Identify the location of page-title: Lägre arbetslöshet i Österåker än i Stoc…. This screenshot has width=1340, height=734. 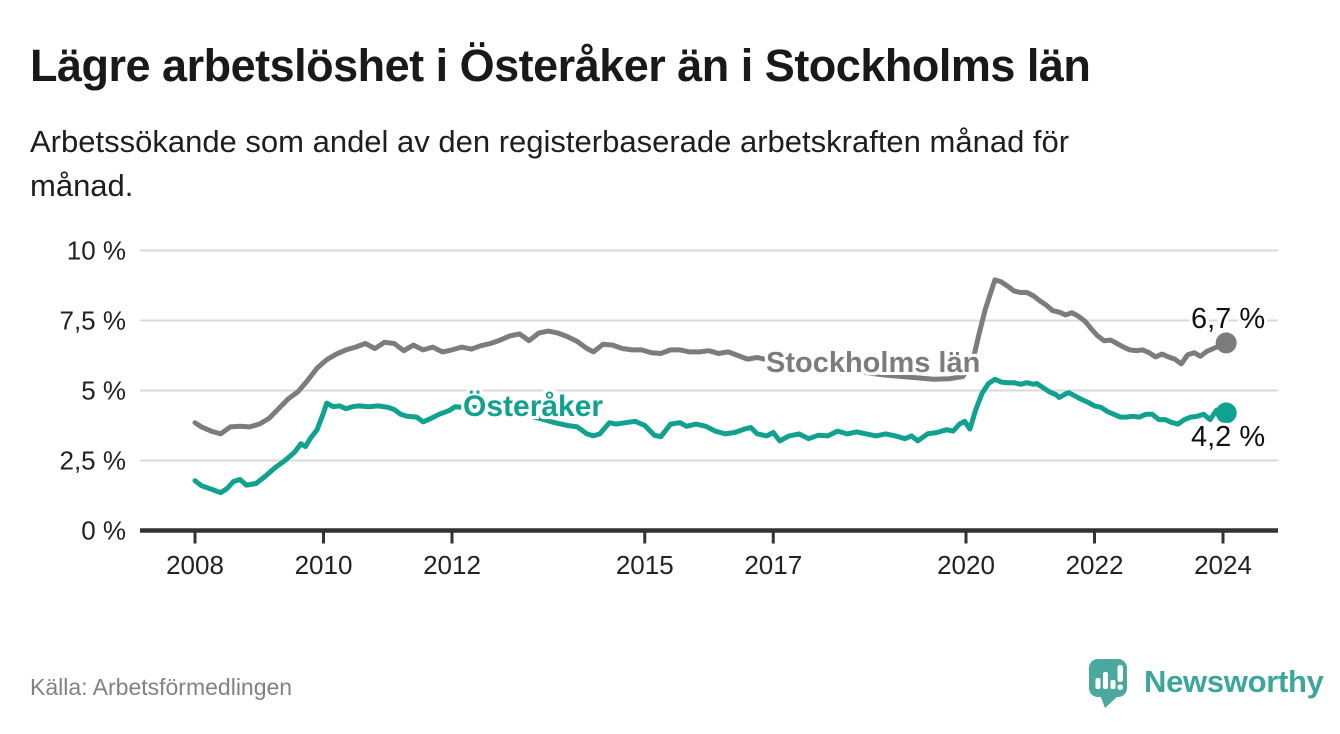
(560, 65).